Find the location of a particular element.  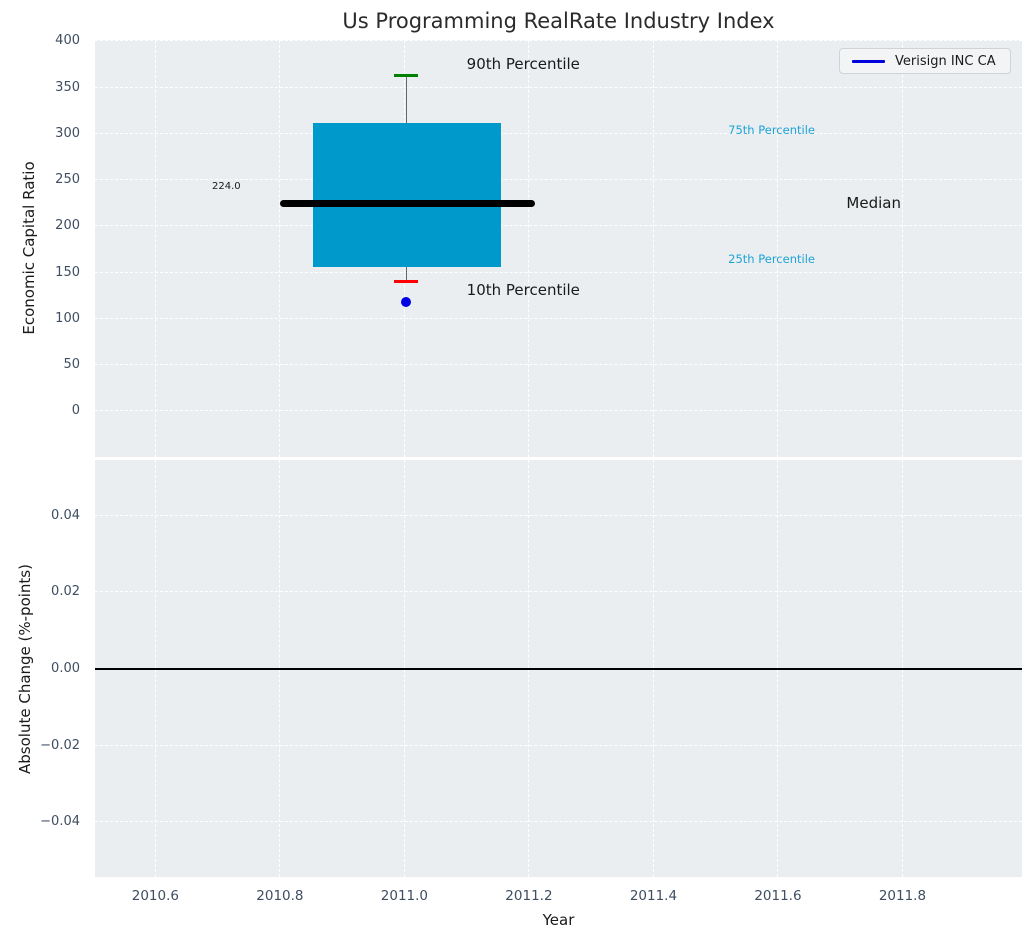

median-line is located at coordinates (407, 204).